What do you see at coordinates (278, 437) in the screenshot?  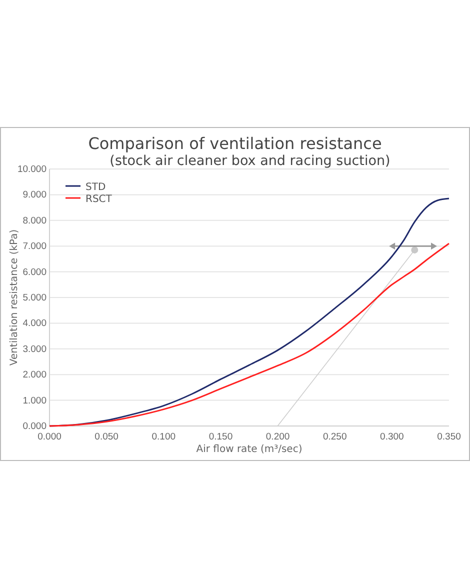 I see `x-tick-label: 0.200` at bounding box center [278, 437].